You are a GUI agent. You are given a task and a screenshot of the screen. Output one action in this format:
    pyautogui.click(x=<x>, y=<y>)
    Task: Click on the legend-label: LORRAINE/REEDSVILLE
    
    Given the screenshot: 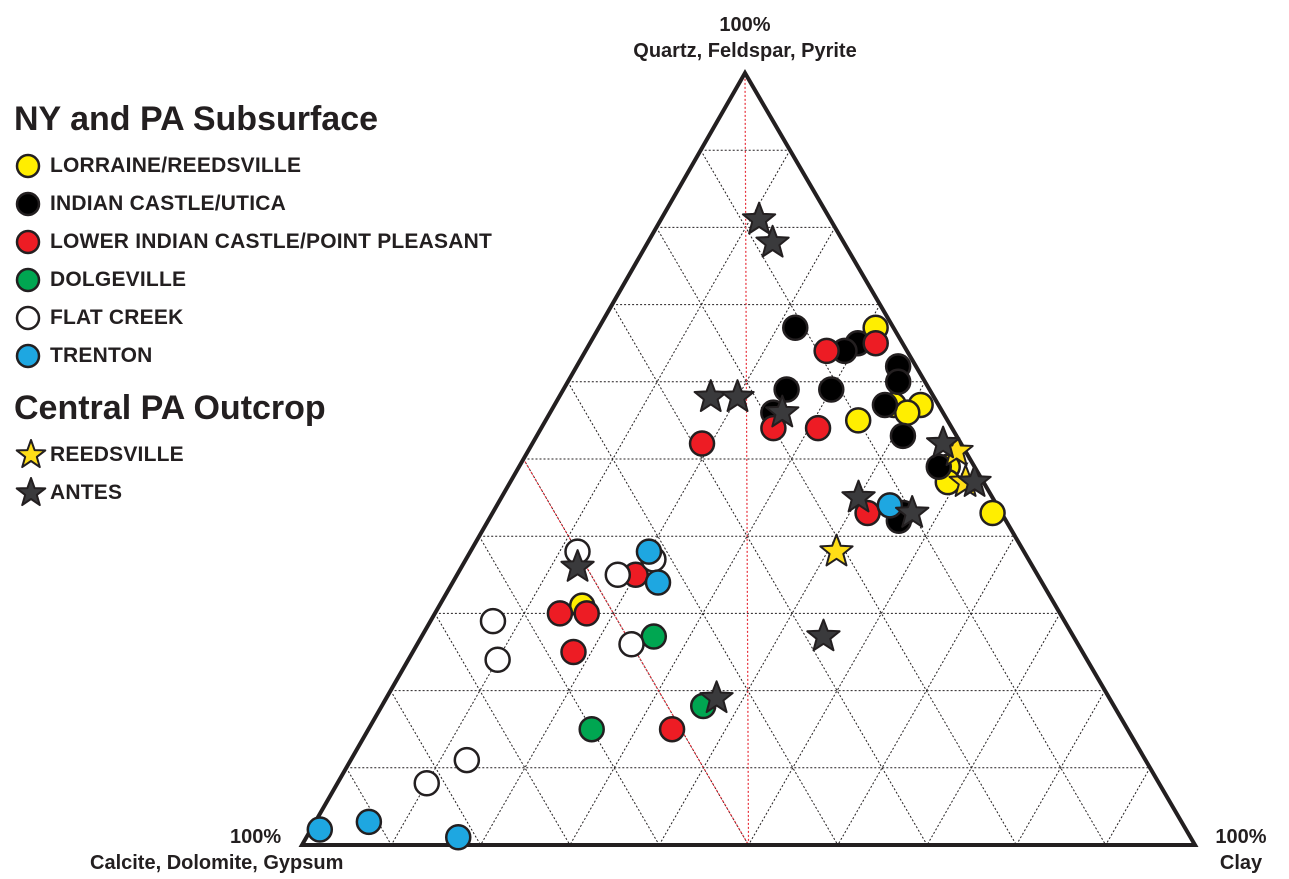 What is the action you would take?
    pyautogui.click(x=176, y=165)
    